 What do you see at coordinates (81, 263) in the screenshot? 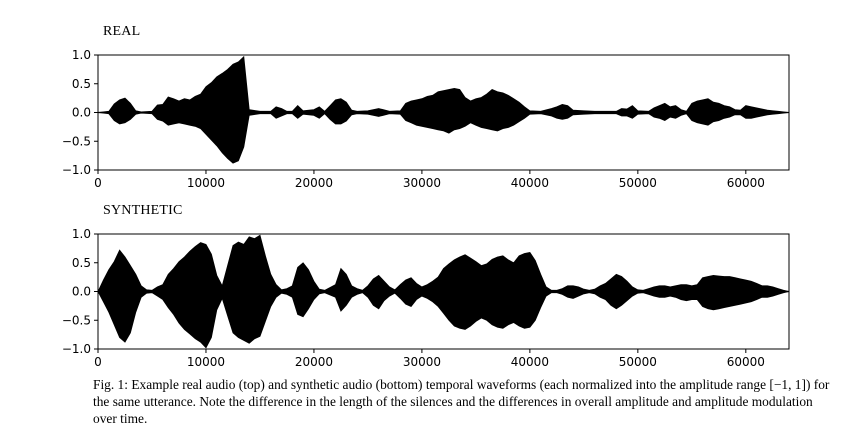
I see `chart1-y-tick-label: 0.5` at bounding box center [81, 263].